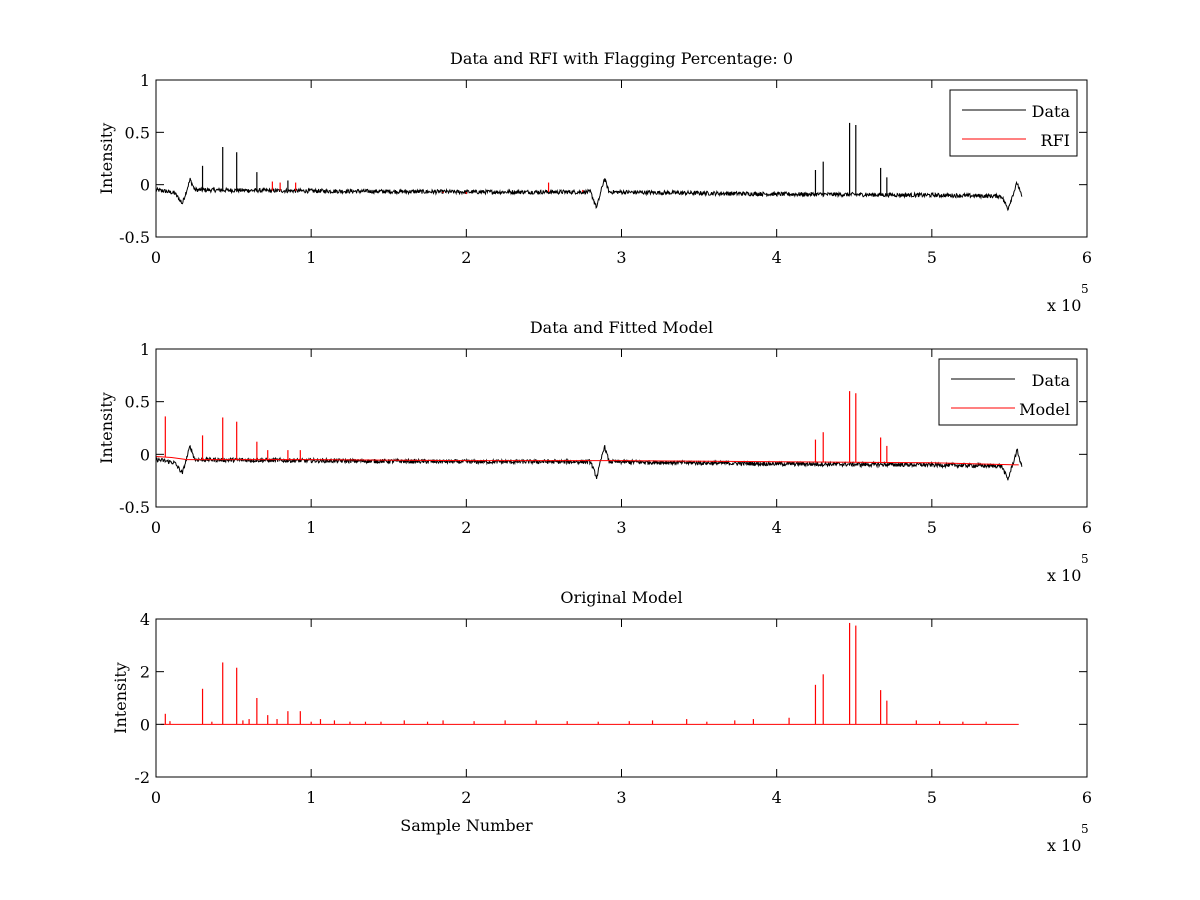 This screenshot has height=900, width=1200. I want to click on x-axis-label: Sample Number, so click(466, 825).